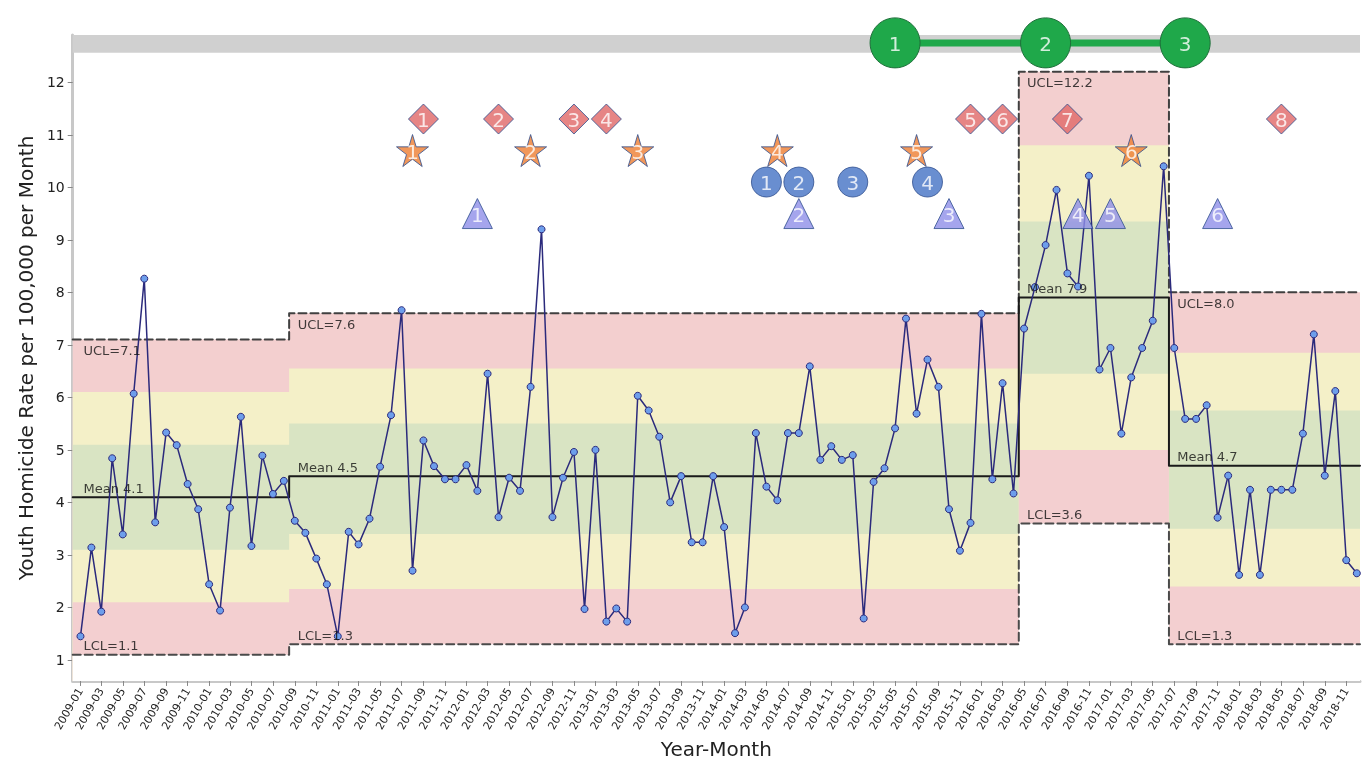 The image size is (1370, 772). What do you see at coordinates (60, 607) in the screenshot?
I see `y-tick-label: 2` at bounding box center [60, 607].